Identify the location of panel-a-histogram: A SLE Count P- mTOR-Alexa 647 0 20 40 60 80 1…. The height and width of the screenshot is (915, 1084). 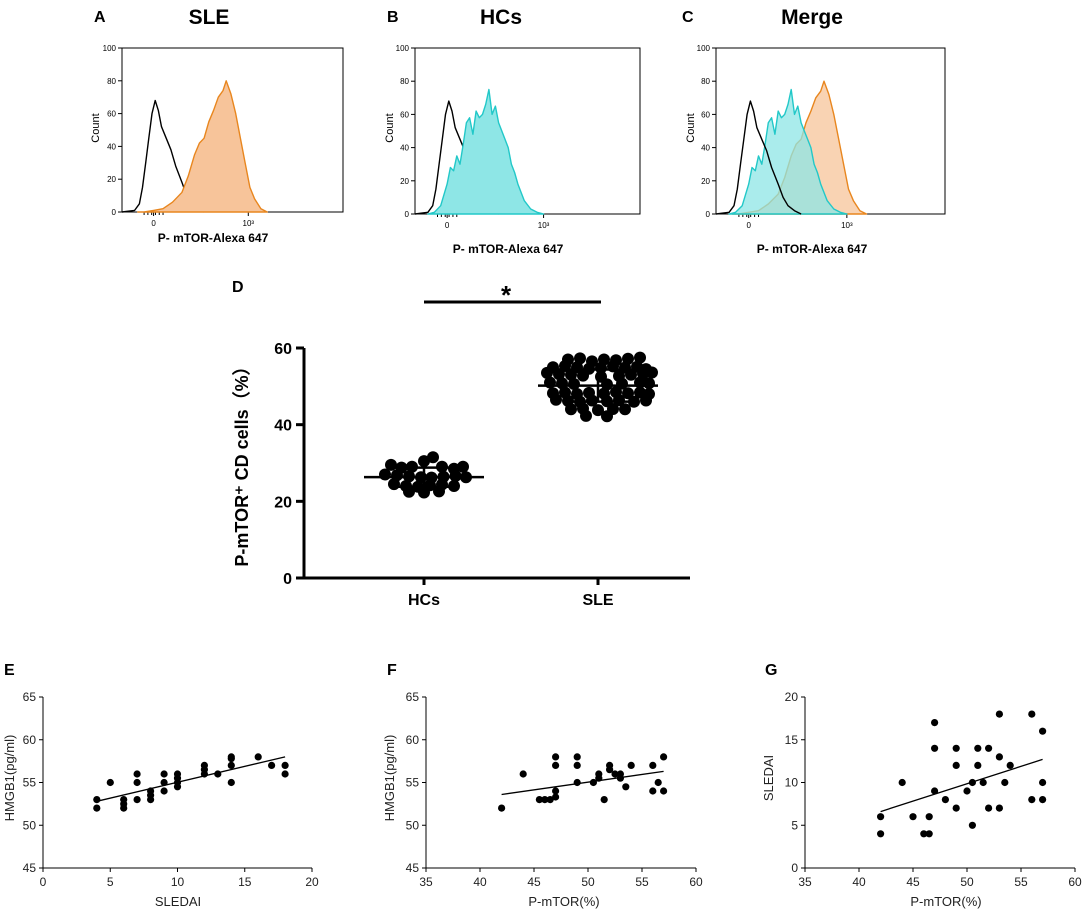
(217, 125).